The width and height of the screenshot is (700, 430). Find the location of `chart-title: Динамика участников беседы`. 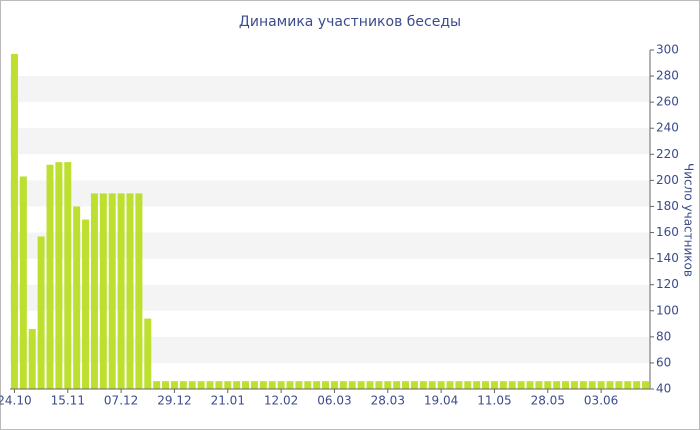

chart-title: Динамика участников беседы is located at coordinates (350, 22).